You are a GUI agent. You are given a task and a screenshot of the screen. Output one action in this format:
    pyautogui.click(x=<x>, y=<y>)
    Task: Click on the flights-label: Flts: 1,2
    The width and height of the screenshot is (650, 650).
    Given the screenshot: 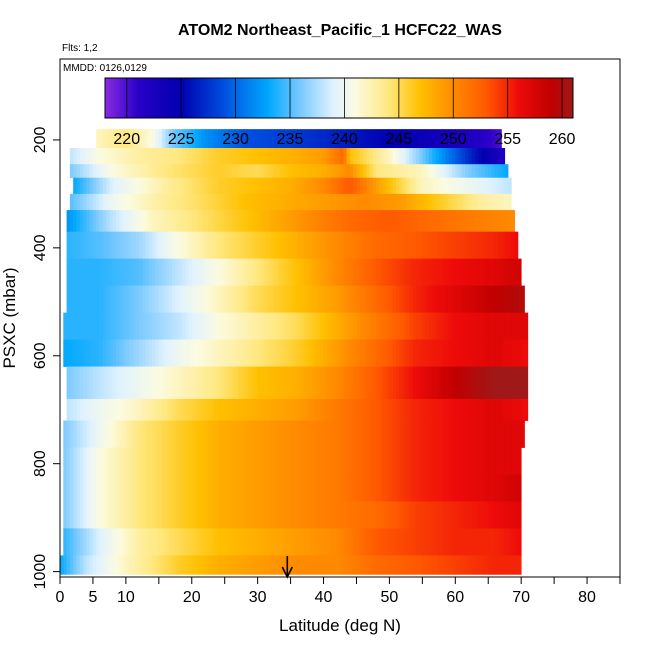 What is the action you would take?
    pyautogui.click(x=80, y=48)
    